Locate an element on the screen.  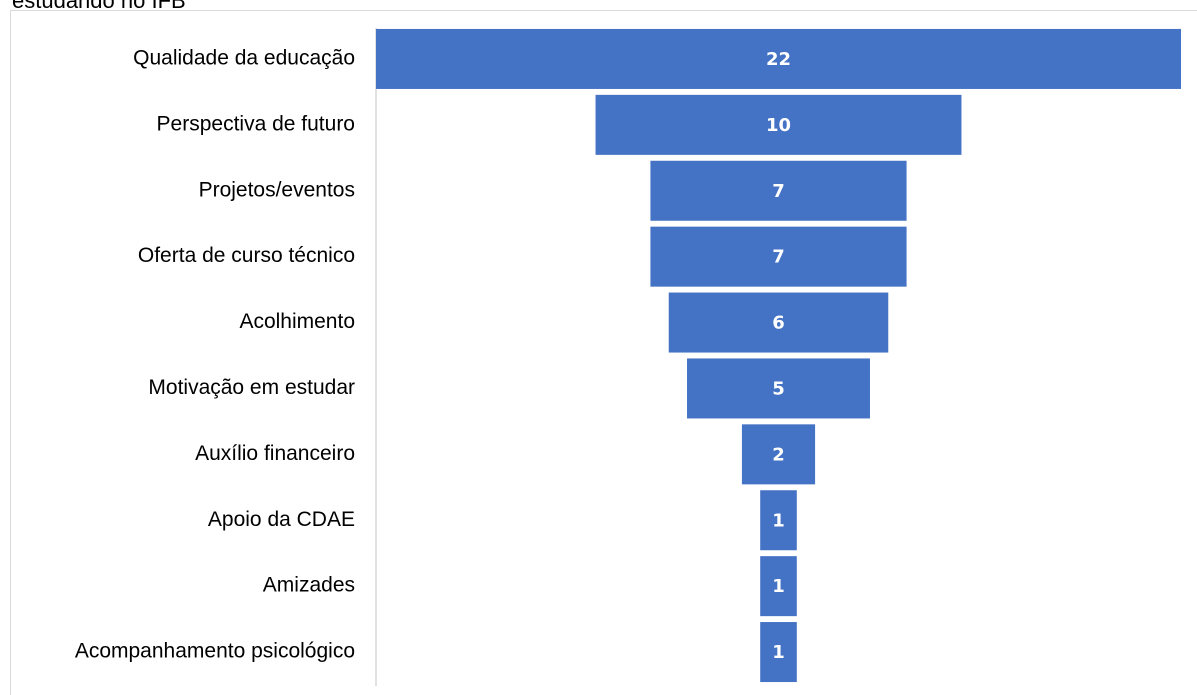
data-label: 10 is located at coordinates (778, 125).